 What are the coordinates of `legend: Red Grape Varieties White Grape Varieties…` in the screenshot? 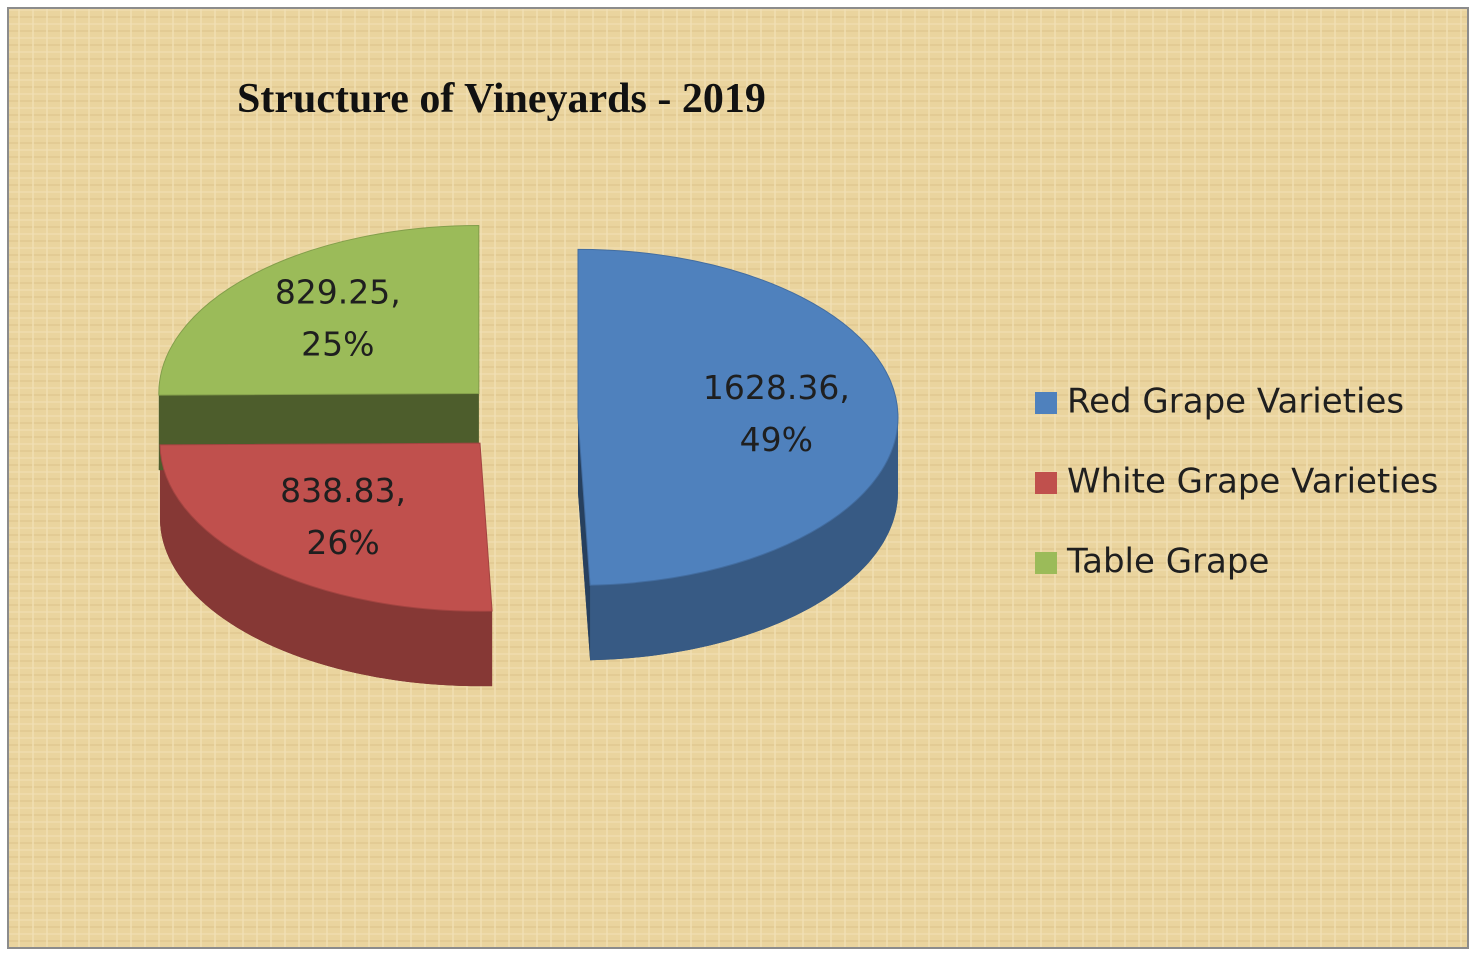 It's located at (1236, 482).